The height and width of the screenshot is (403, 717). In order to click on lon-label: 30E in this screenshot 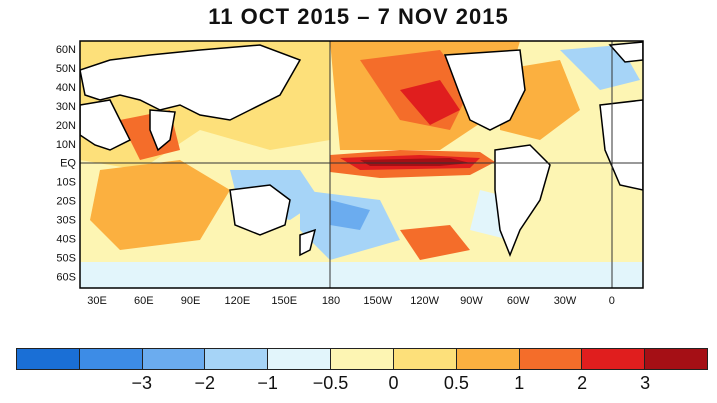, I will do `click(97, 301)`.